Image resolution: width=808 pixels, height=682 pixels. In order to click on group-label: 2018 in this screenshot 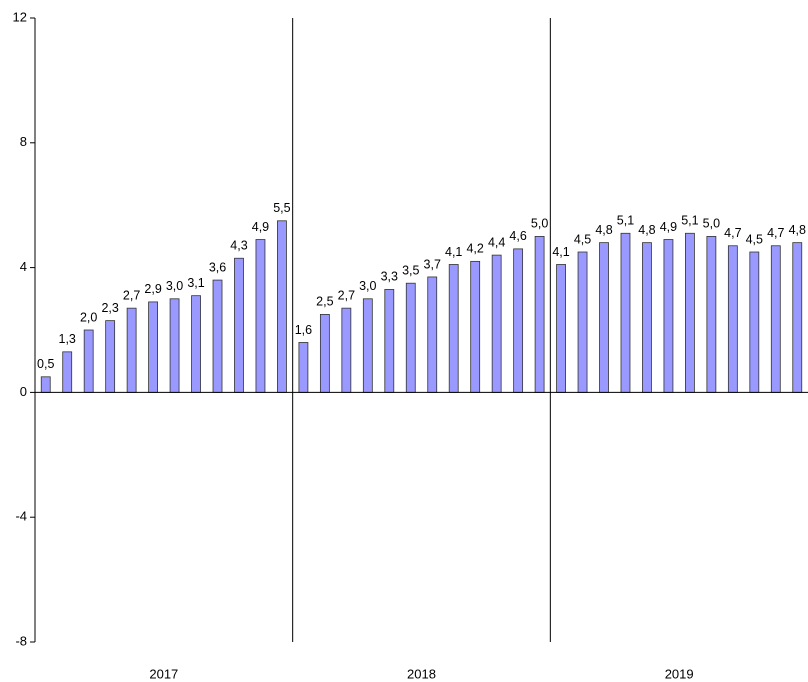, I will do `click(421, 673)`.